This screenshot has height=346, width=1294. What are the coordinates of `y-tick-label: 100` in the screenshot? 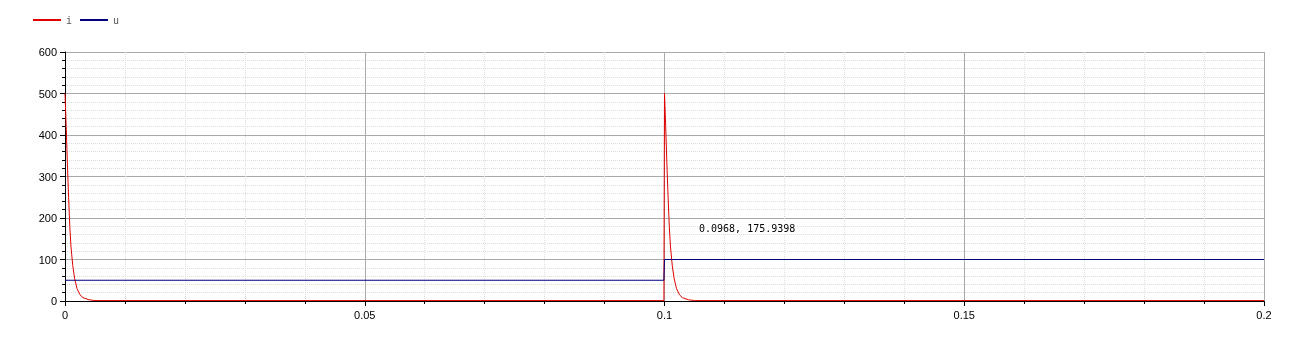 It's located at (47, 259).